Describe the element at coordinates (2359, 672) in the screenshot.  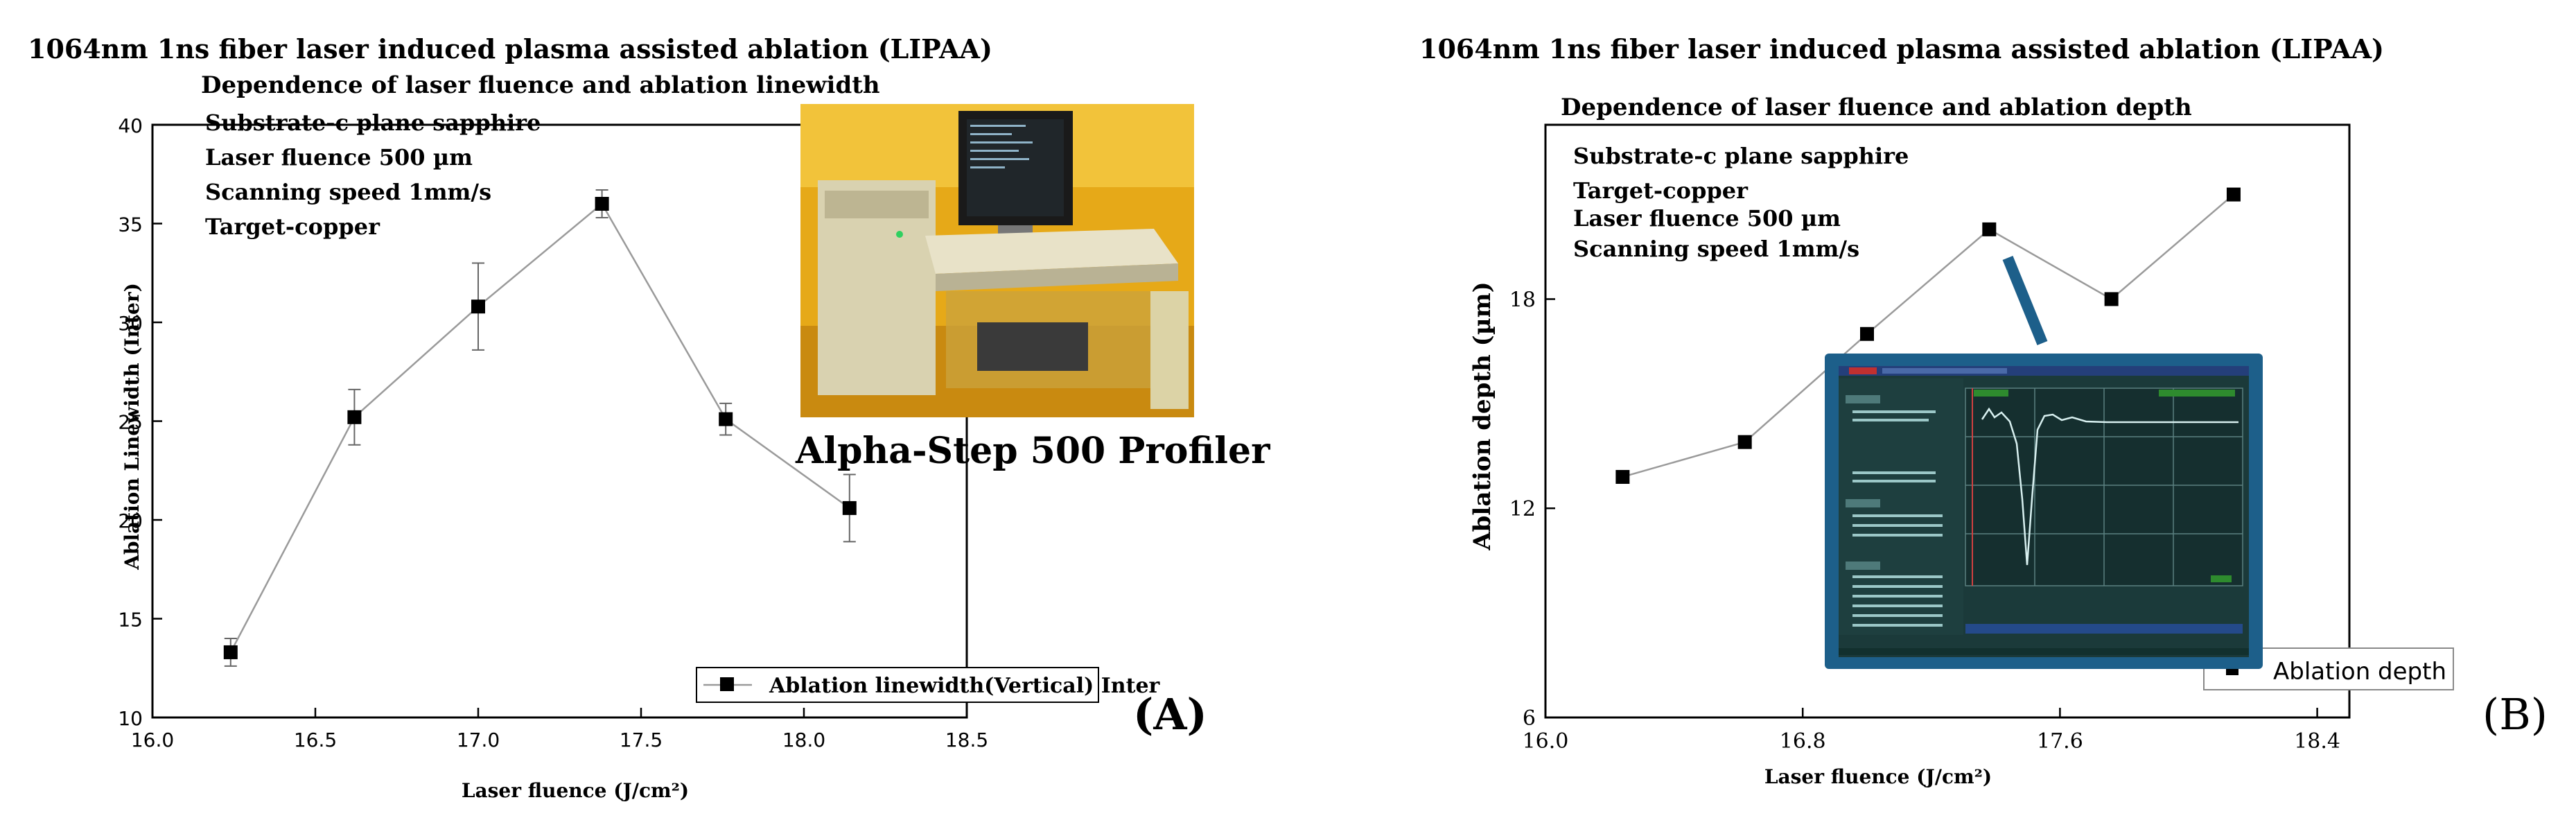
I see `panel-b-legend-label: Ablation depth` at that location.